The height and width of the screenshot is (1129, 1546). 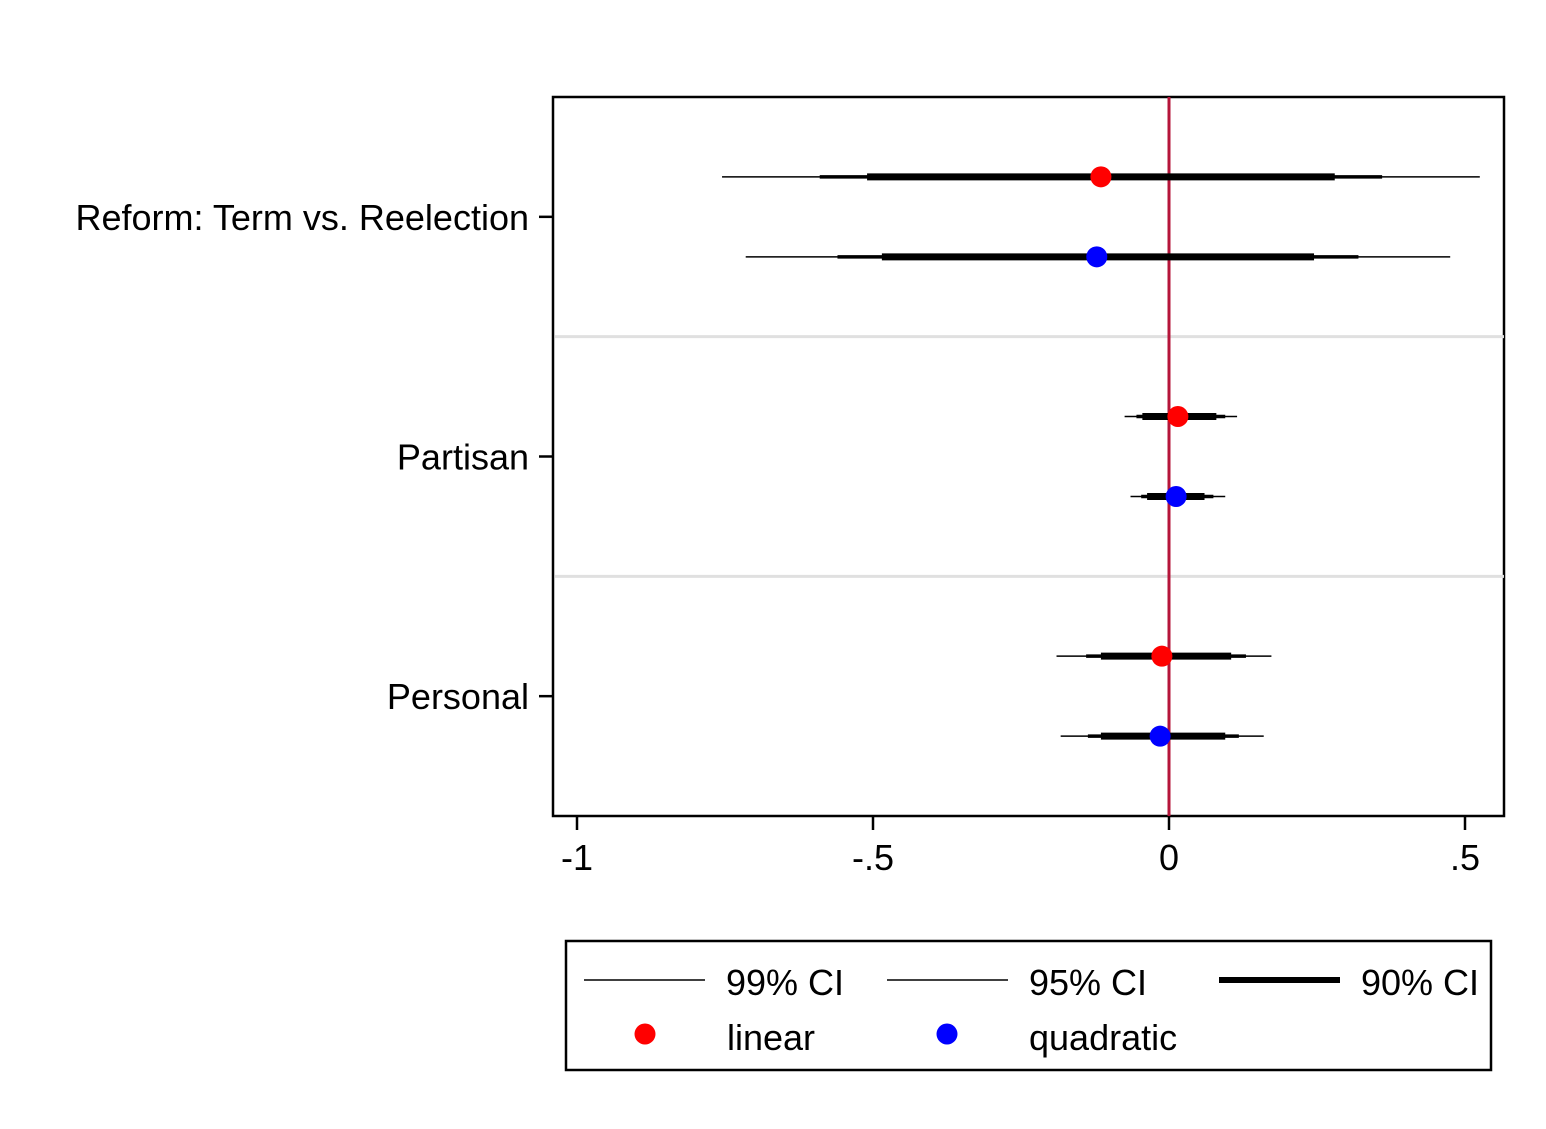 What do you see at coordinates (873, 857) in the screenshot?
I see `x-tick-label: -.5` at bounding box center [873, 857].